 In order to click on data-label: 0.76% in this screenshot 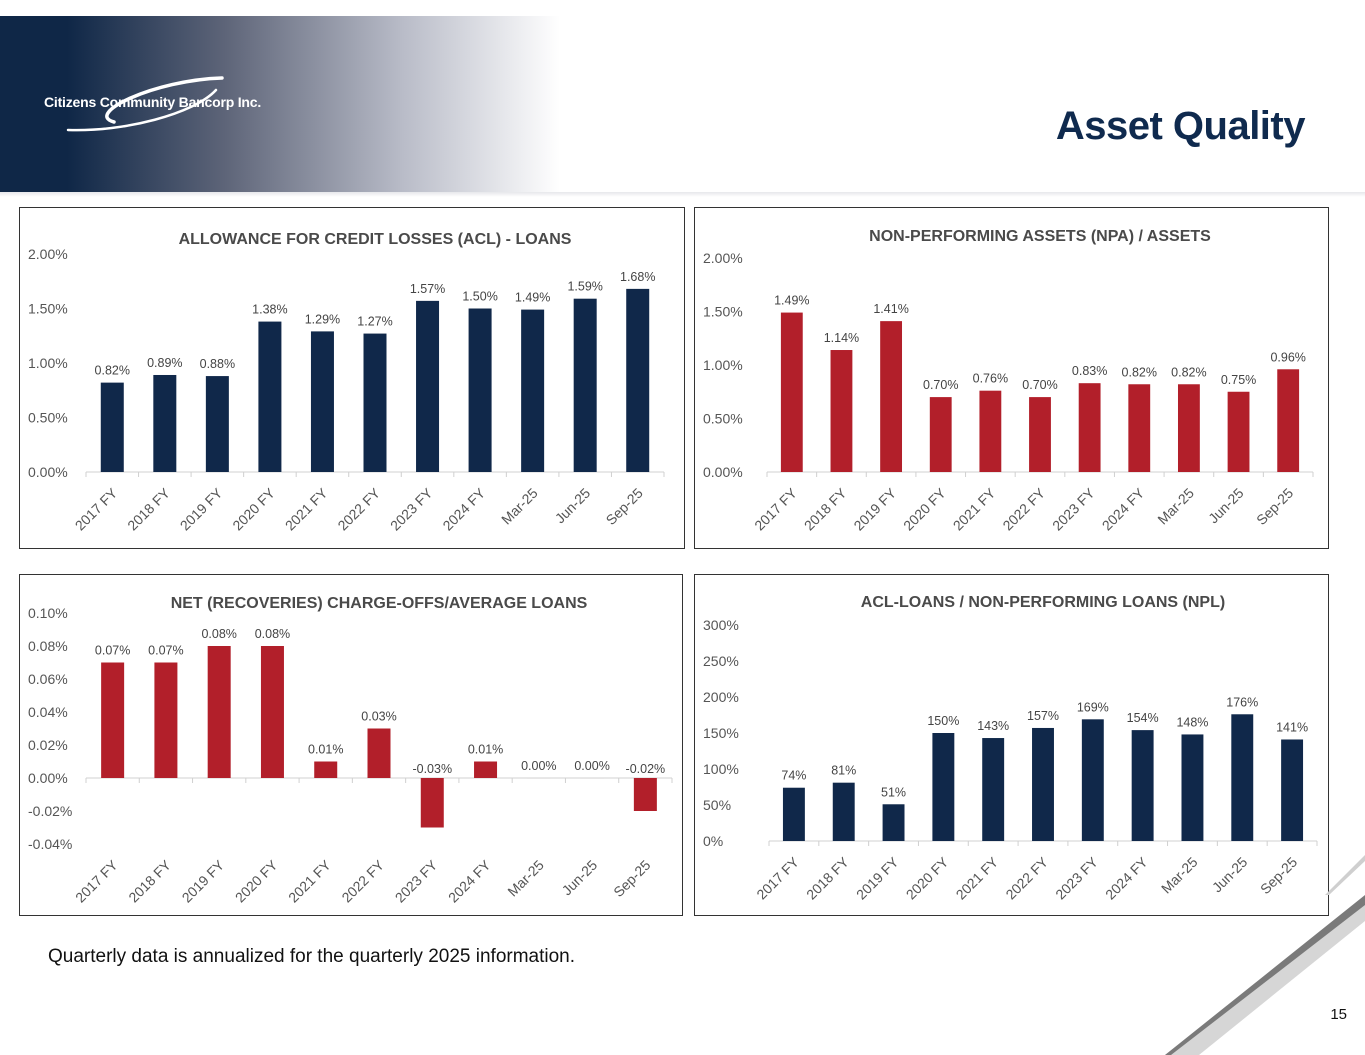, I will do `click(990, 379)`.